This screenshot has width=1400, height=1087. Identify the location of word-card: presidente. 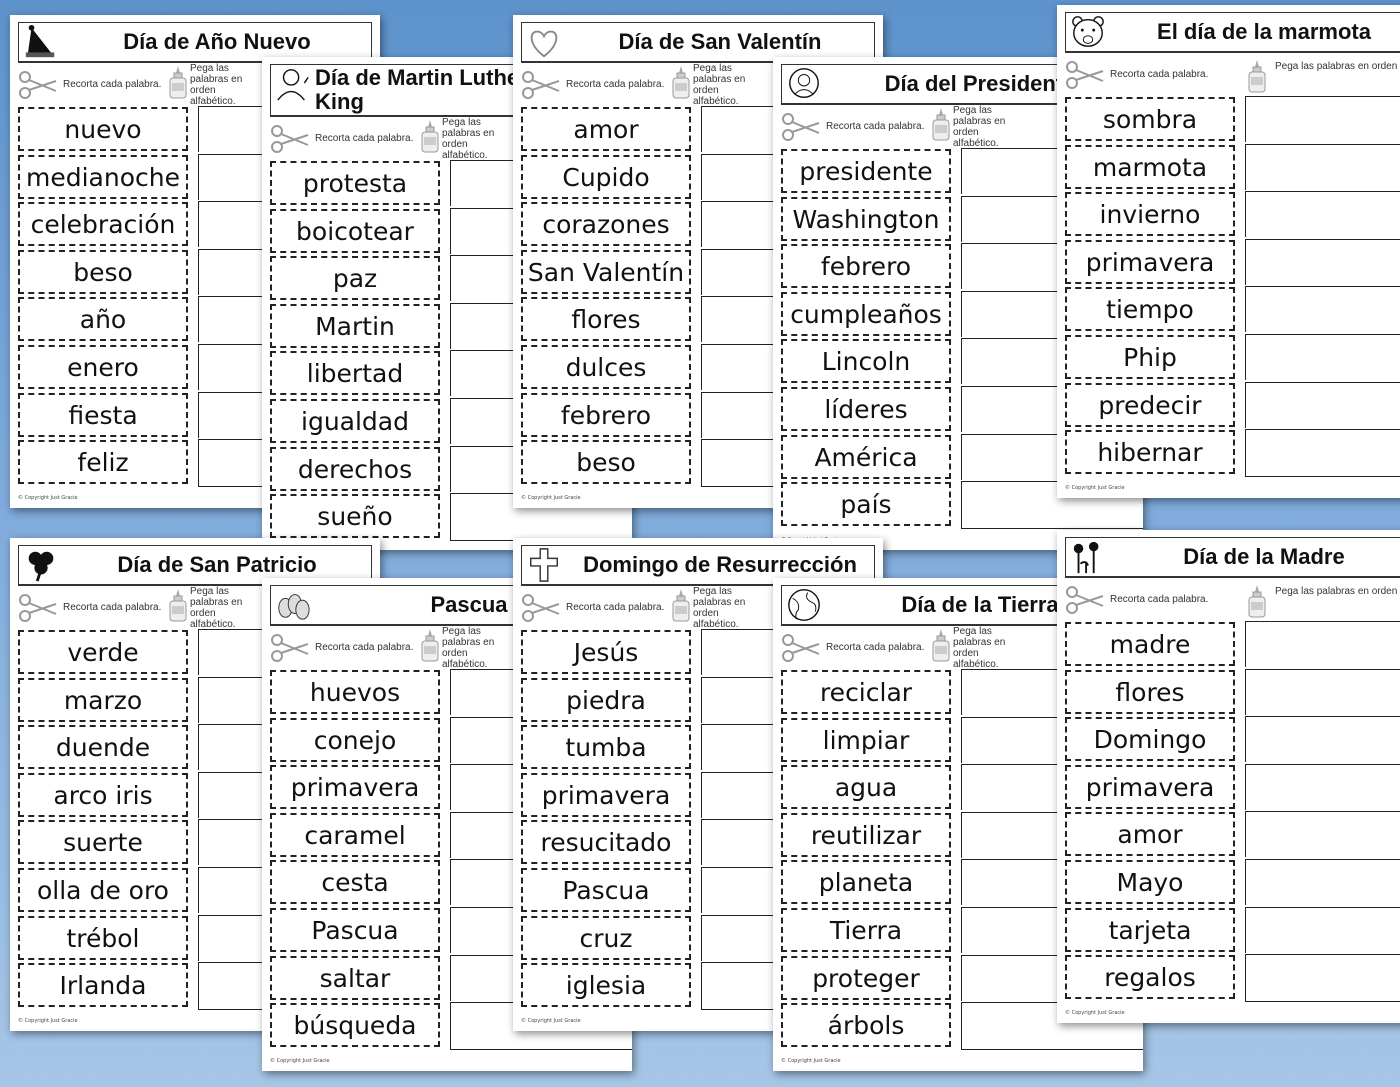
(866, 171).